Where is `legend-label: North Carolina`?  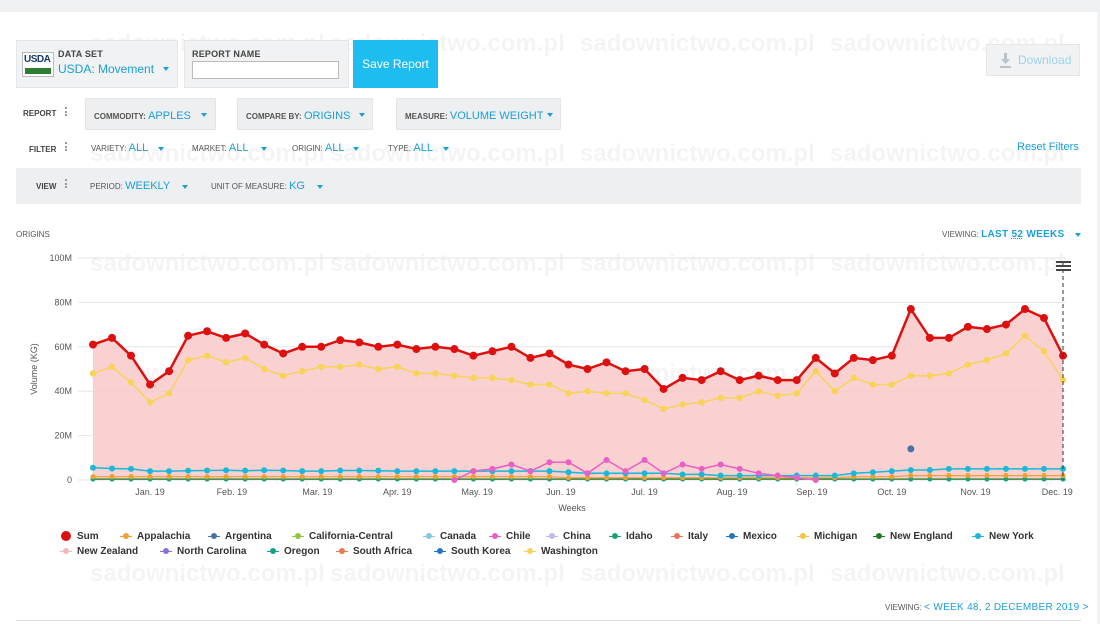 legend-label: North Carolina is located at coordinates (212, 551).